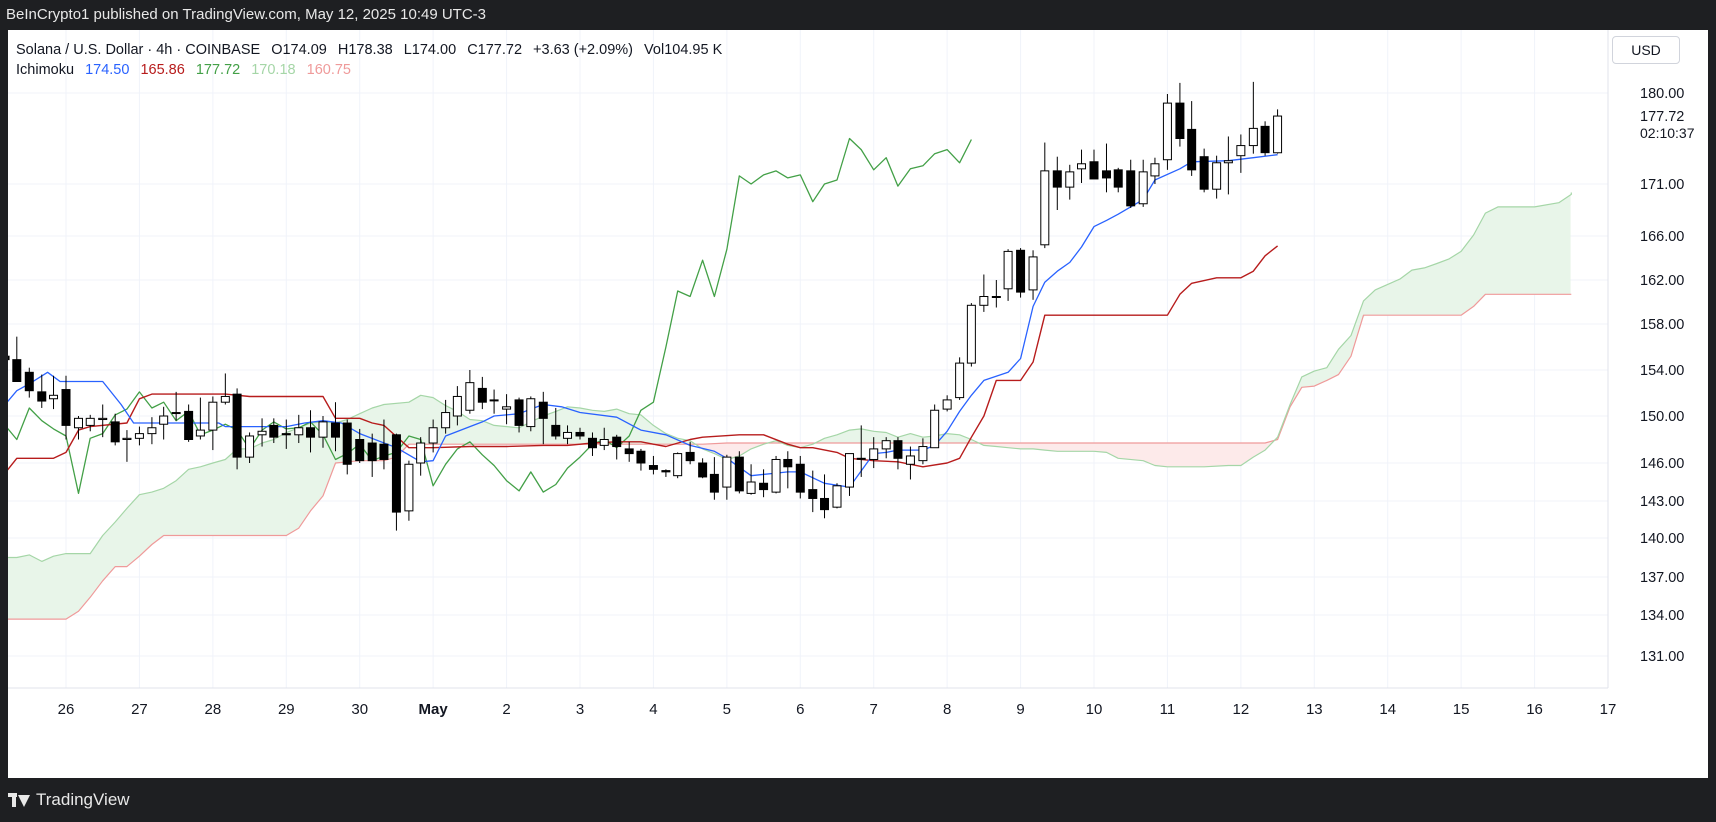  I want to click on currency-button: USD, so click(1646, 50).